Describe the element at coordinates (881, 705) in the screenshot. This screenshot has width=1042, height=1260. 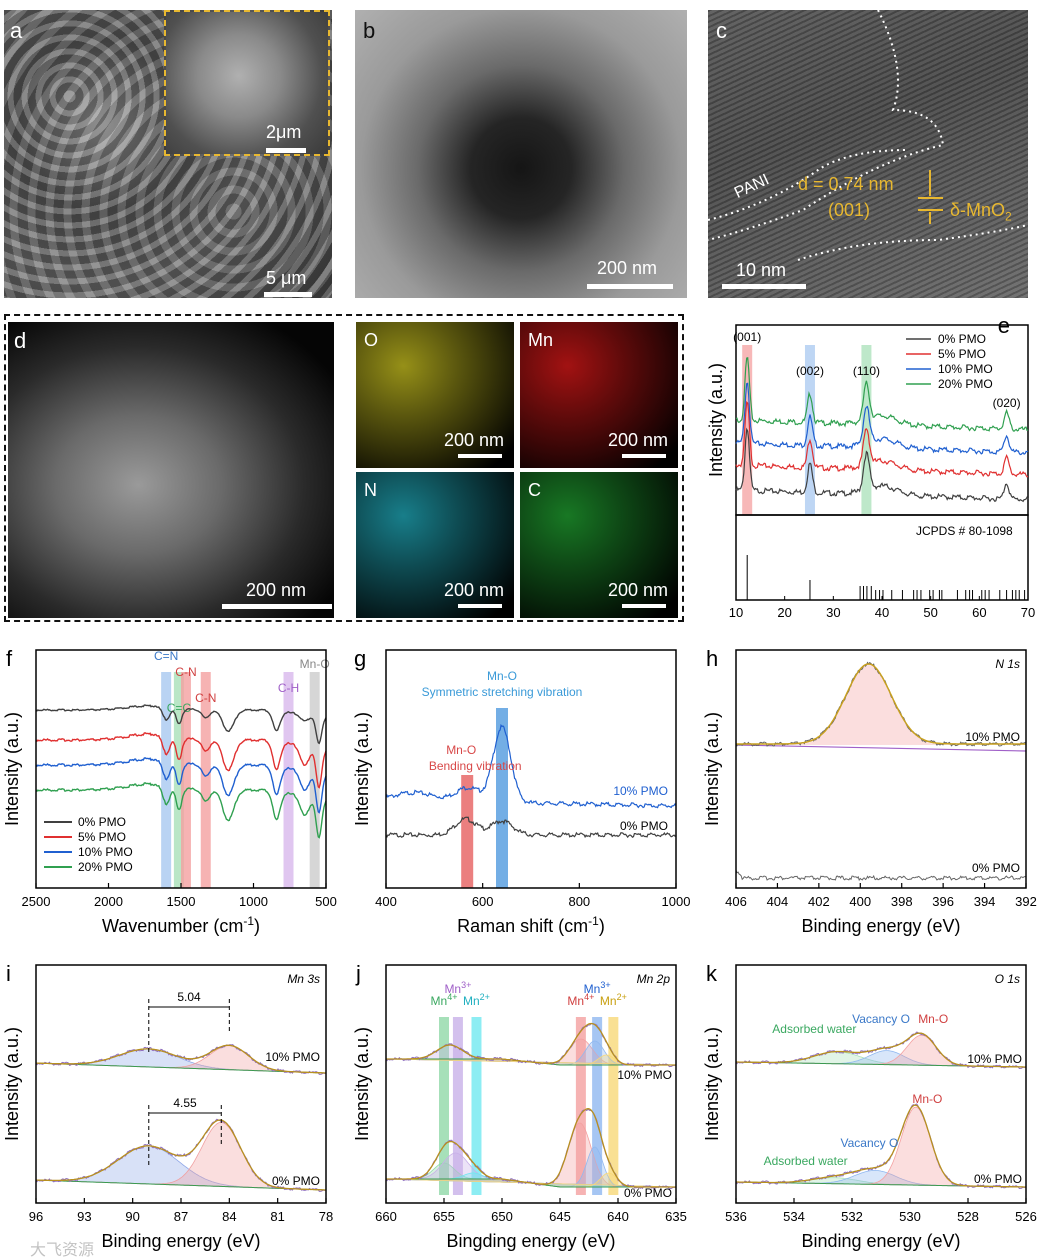
I see `component-fill` at that location.